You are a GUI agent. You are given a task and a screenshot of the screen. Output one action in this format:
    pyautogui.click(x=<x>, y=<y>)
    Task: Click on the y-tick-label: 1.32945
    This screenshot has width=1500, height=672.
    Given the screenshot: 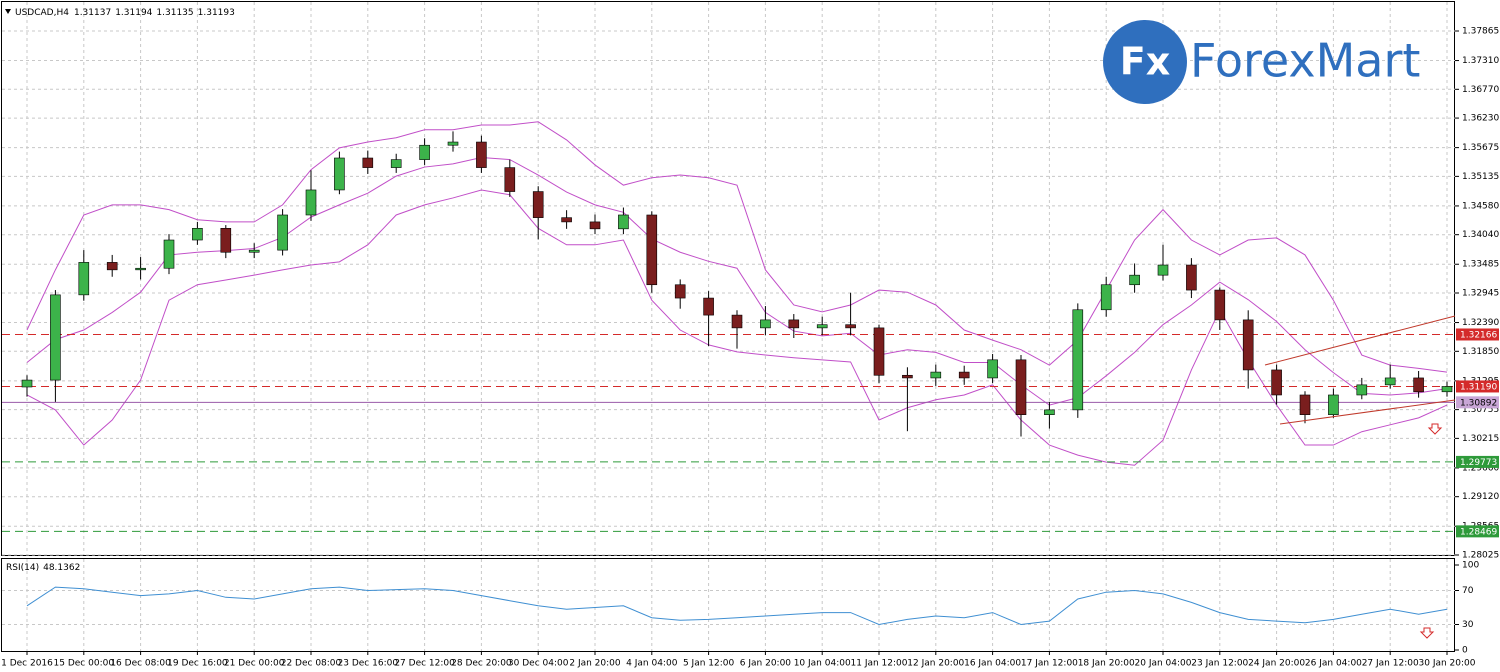 What is the action you would take?
    pyautogui.click(x=1480, y=294)
    